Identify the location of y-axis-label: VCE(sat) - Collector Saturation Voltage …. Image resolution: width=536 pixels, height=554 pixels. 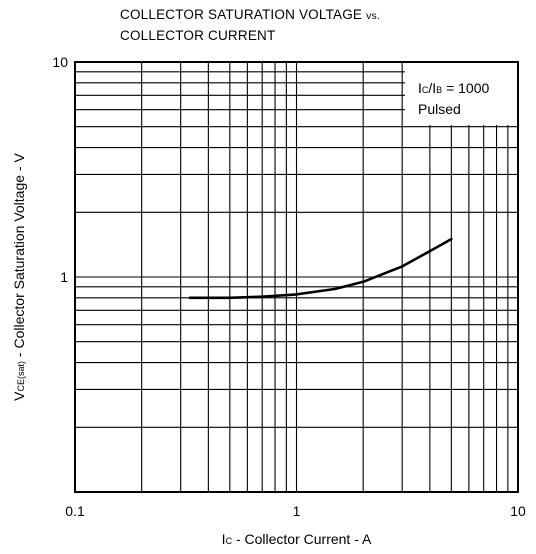
(19, 277).